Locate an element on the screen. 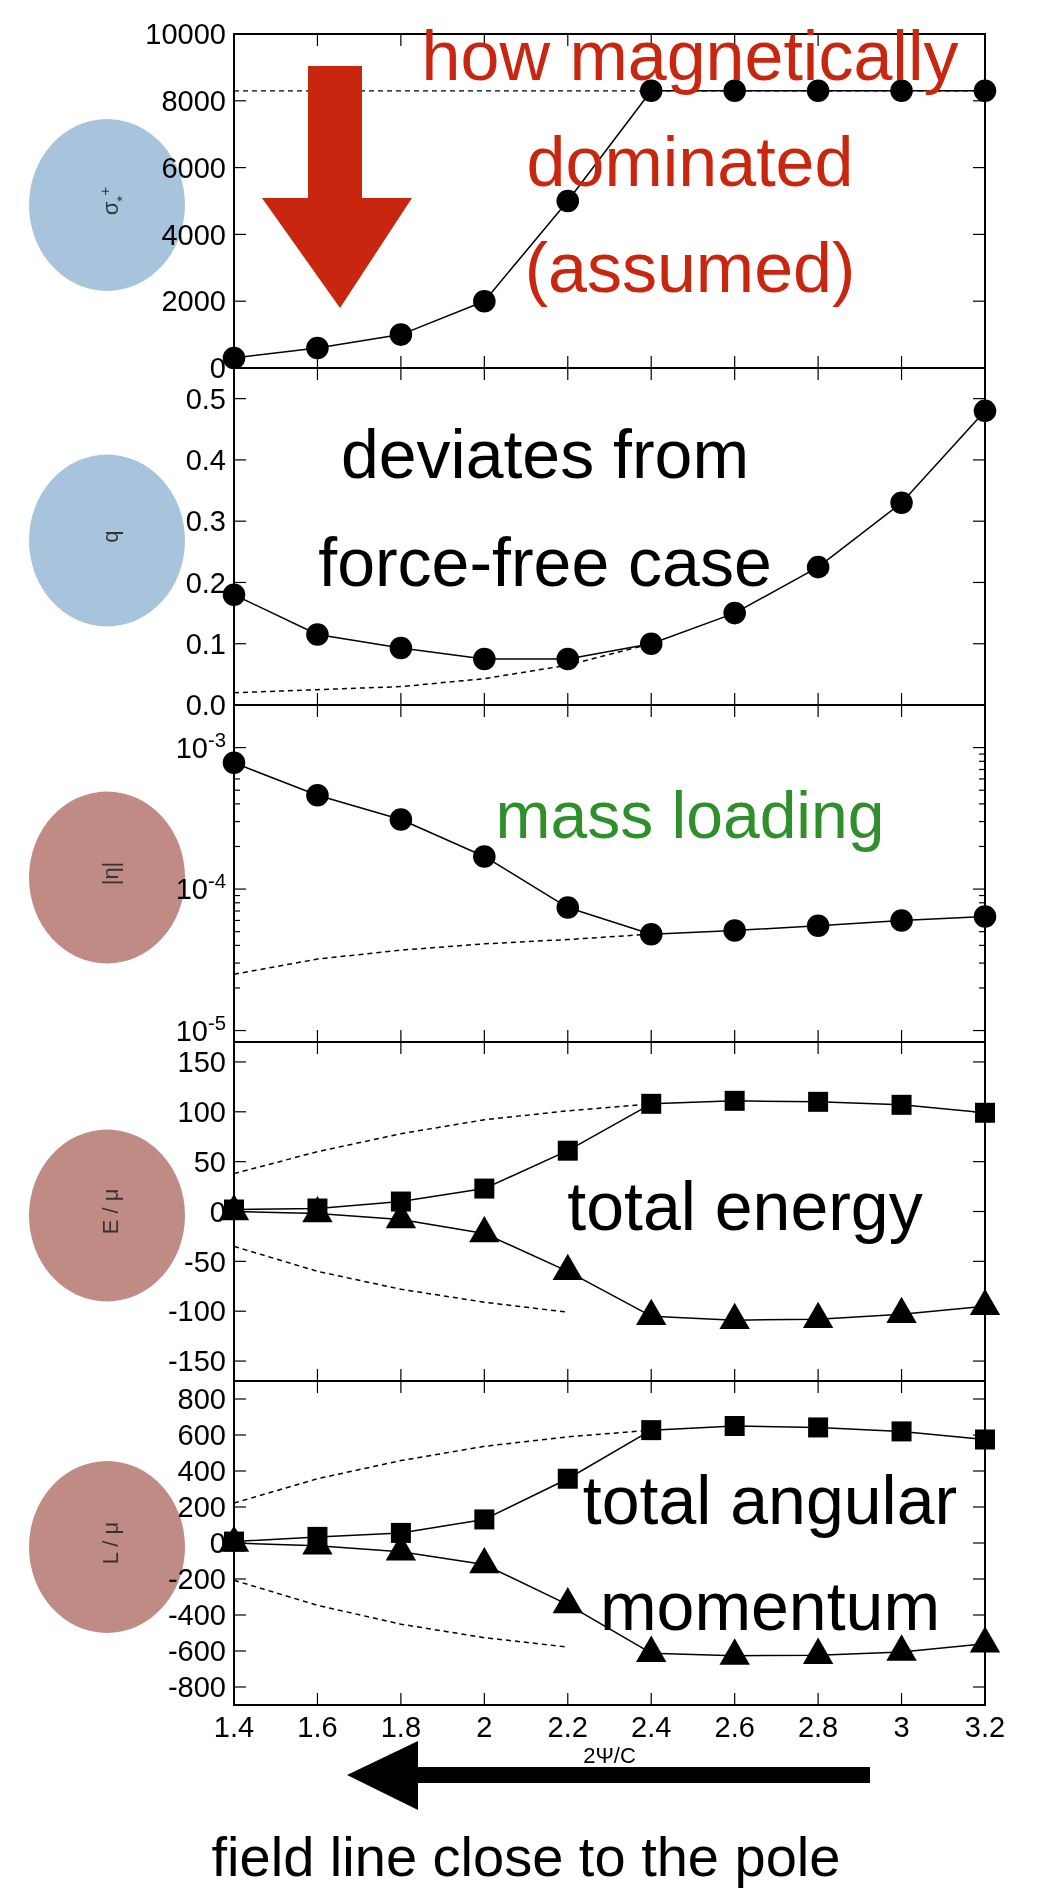  annotation: deviates from force-free case is located at coordinates (545, 508).